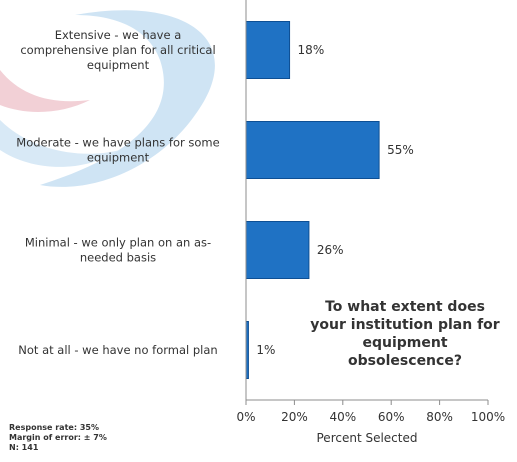 The width and height of the screenshot is (517, 462). Describe the element at coordinates (330, 250) in the screenshot. I see `value-label-3: 26%` at that location.